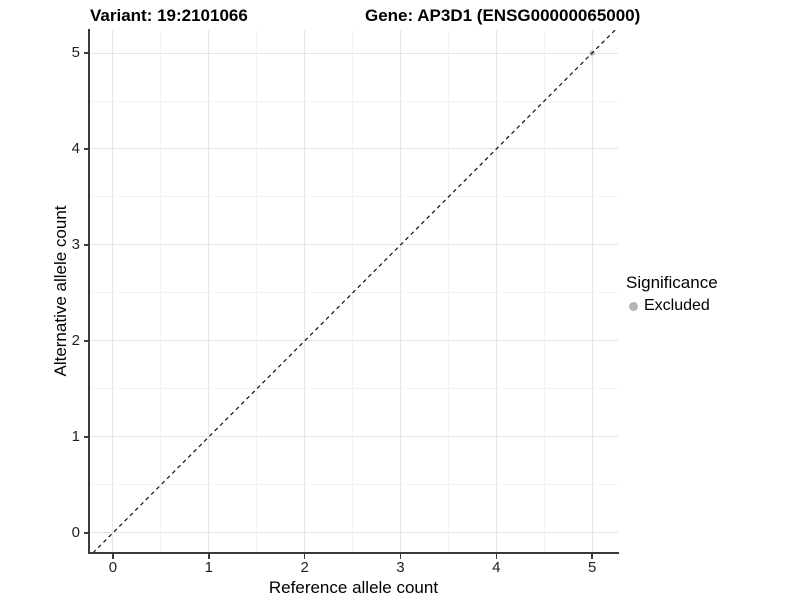 The height and width of the screenshot is (600, 800). Describe the element at coordinates (592, 567) in the screenshot. I see `x-tick-label: 5` at that location.